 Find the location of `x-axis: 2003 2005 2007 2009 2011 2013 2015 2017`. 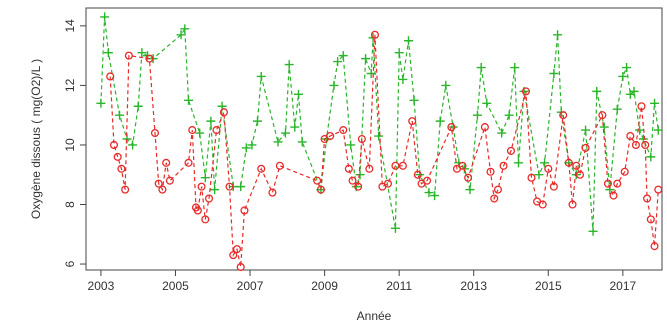

x-axis: 2003 2005 2007 2009 2011 2013 2015 2017 is located at coordinates (362, 281).